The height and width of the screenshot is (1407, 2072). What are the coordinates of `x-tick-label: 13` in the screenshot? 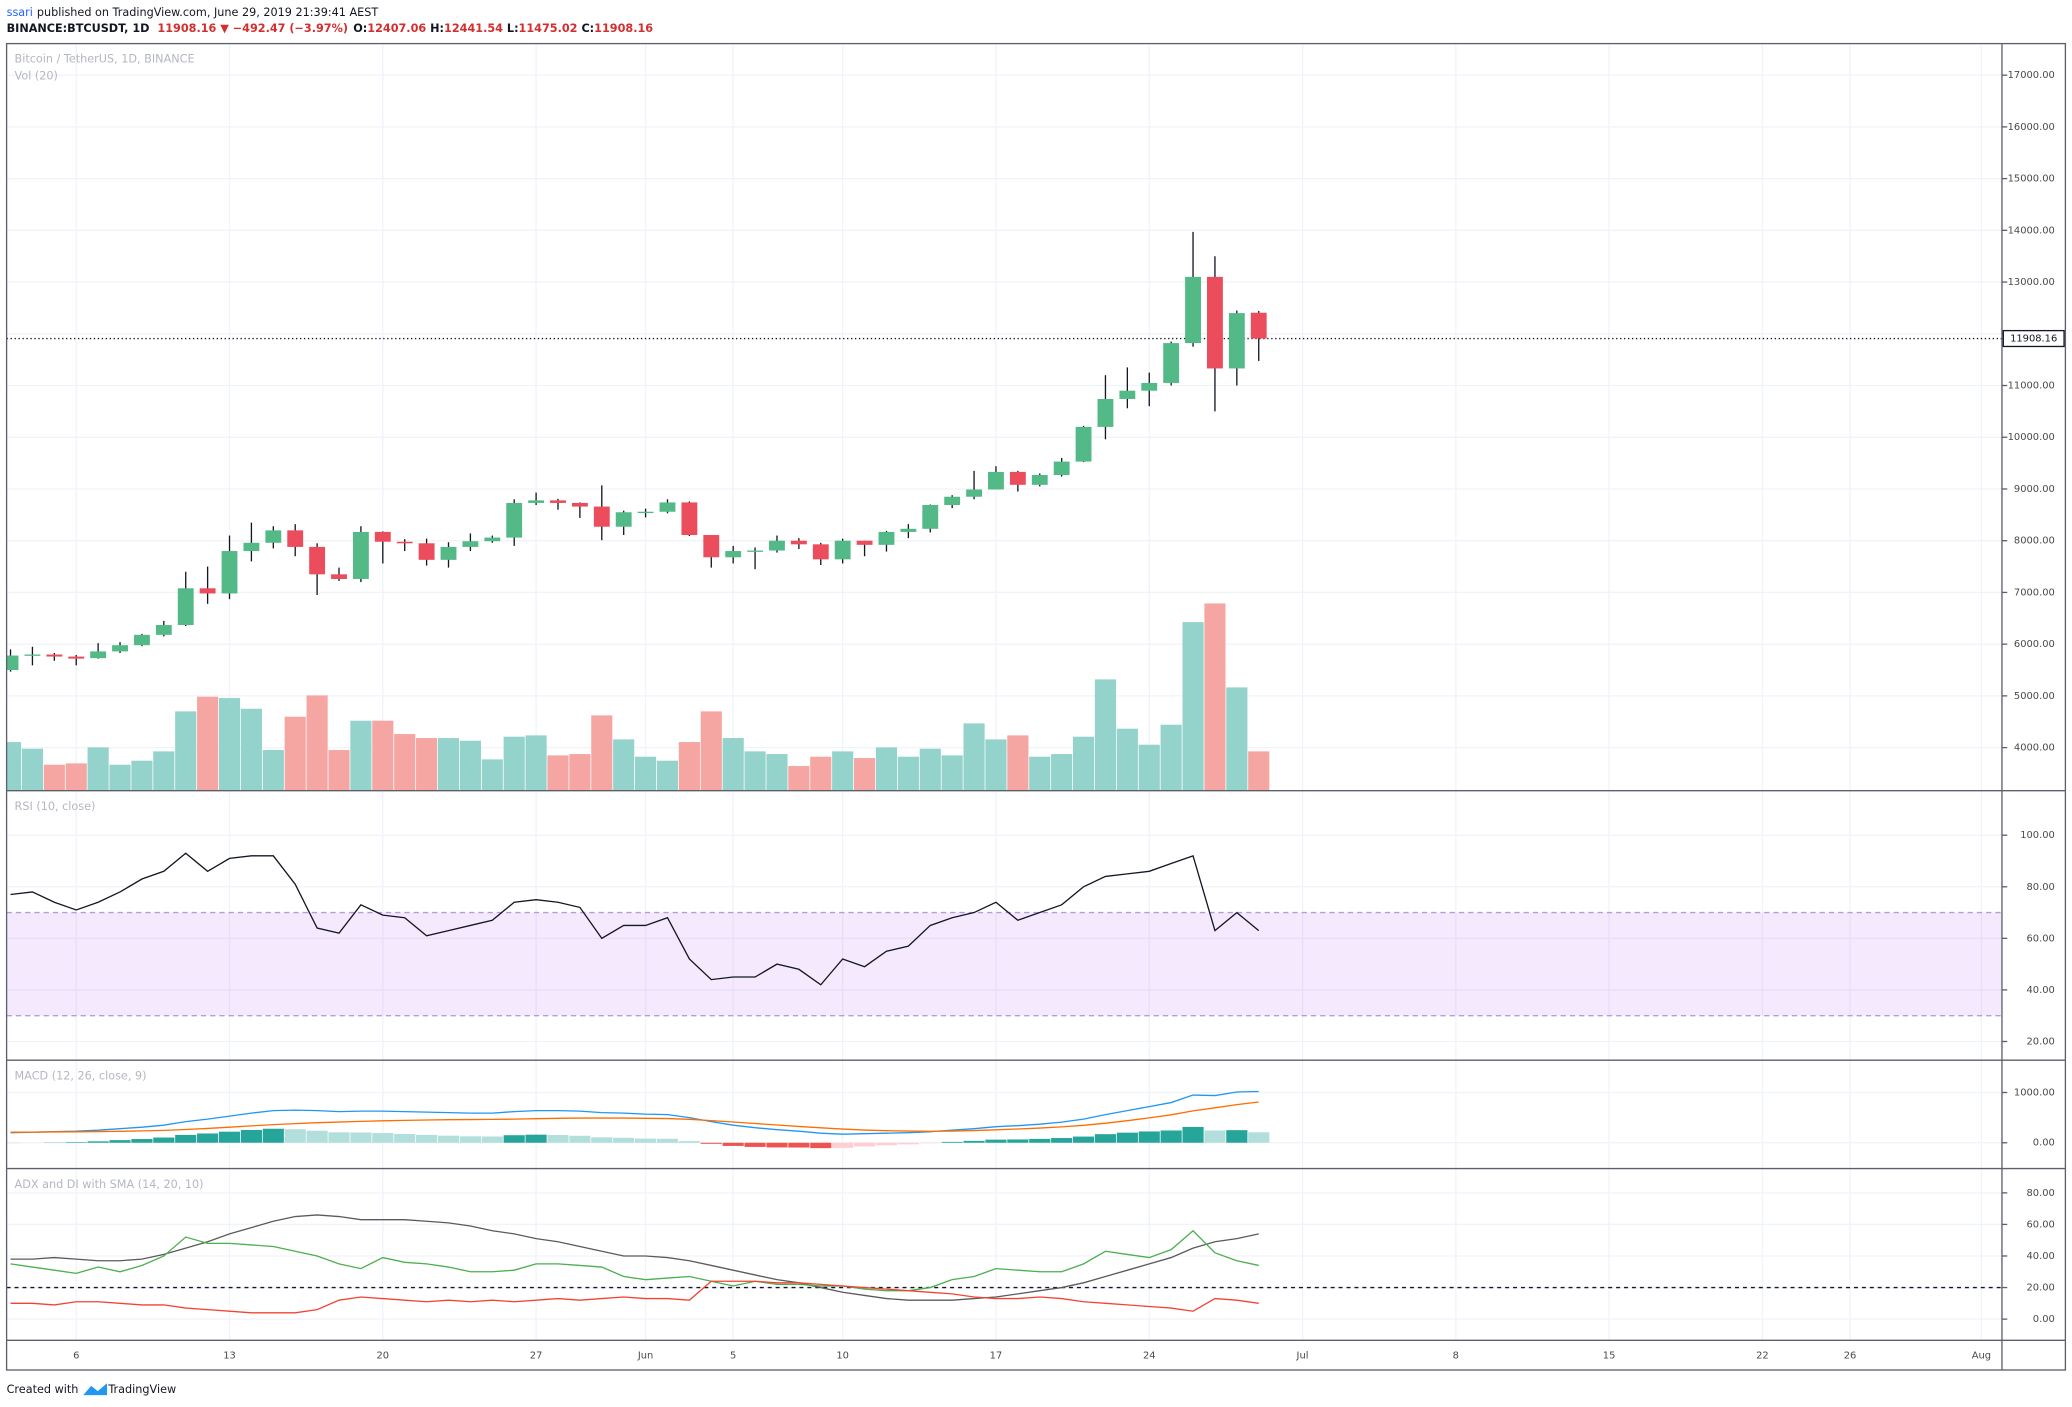 It's located at (229, 1355).